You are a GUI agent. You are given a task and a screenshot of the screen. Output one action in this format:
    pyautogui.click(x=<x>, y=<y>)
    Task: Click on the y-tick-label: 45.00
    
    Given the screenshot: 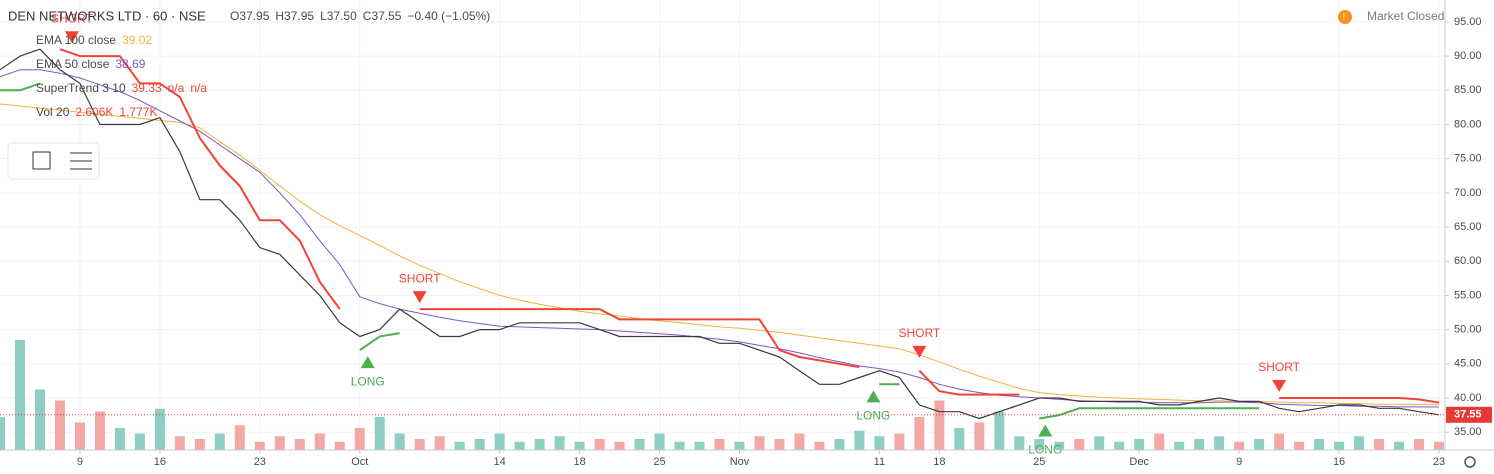 What is the action you would take?
    pyautogui.click(x=1468, y=364)
    